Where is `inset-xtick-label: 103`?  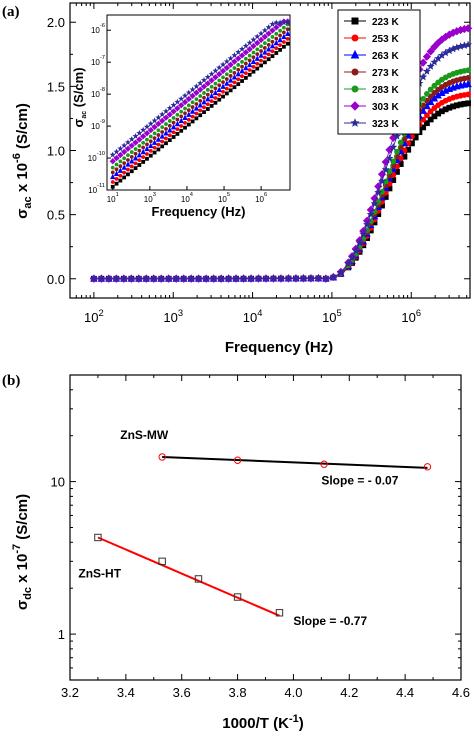 inset-xtick-label: 103 is located at coordinates (150, 198).